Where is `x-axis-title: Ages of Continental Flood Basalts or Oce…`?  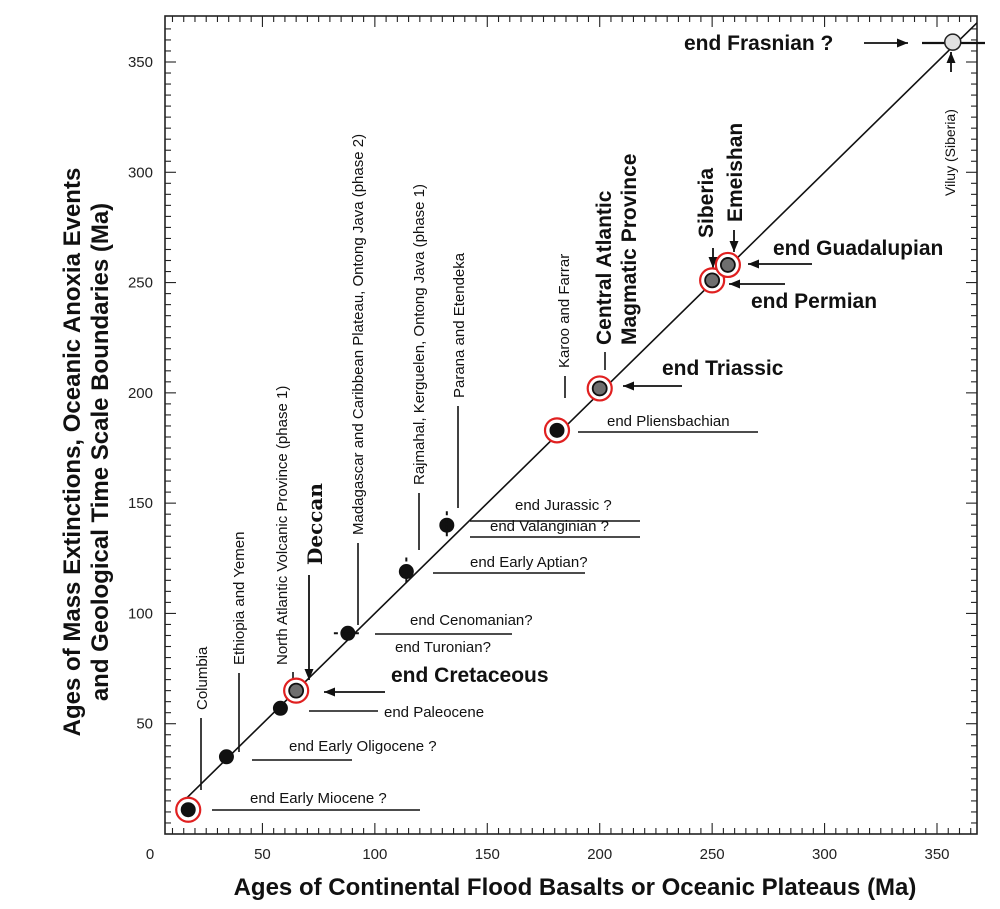
x-axis-title: Ages of Continental Flood Basalts or Oce… is located at coordinates (575, 887).